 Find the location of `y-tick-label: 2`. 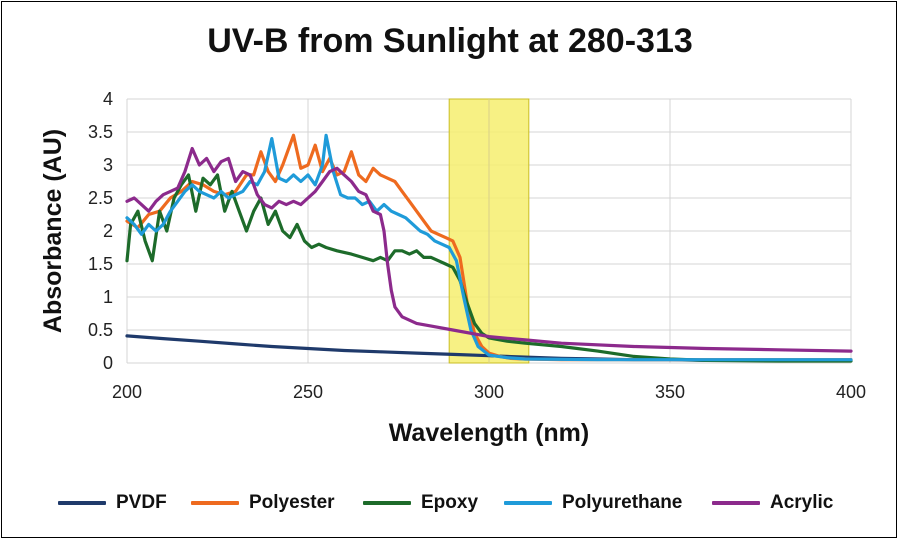

y-tick-label: 2 is located at coordinates (108, 231).